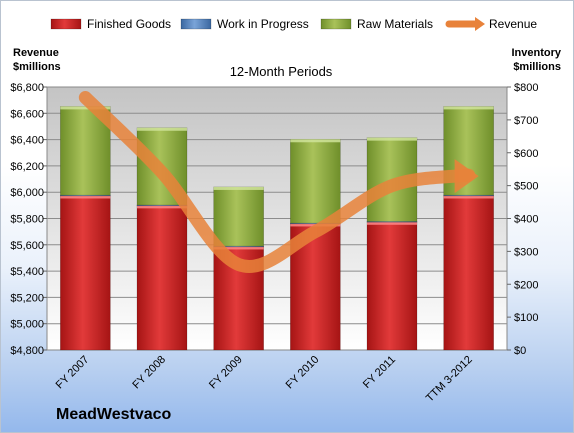  What do you see at coordinates (27, 167) in the screenshot?
I see `left-tick-label: $6,200` at bounding box center [27, 167].